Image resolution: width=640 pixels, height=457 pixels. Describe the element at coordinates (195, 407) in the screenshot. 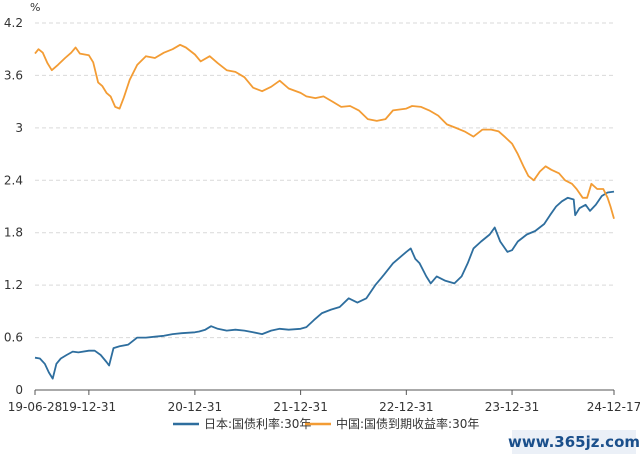

I see `x-tick-label: 20-12-31` at that location.